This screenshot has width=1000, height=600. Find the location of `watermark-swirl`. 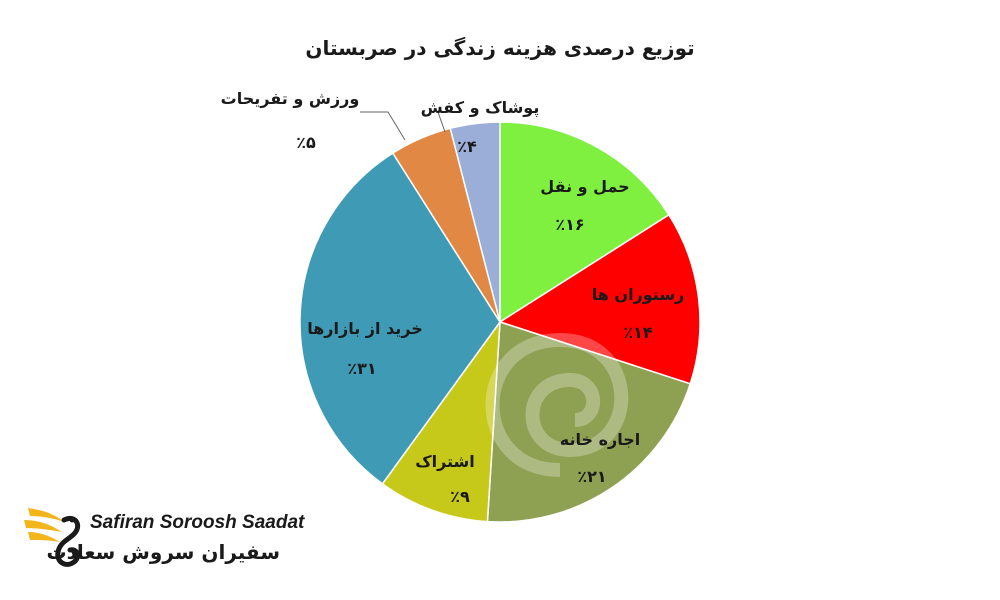

watermark-swirl is located at coordinates (557, 404).